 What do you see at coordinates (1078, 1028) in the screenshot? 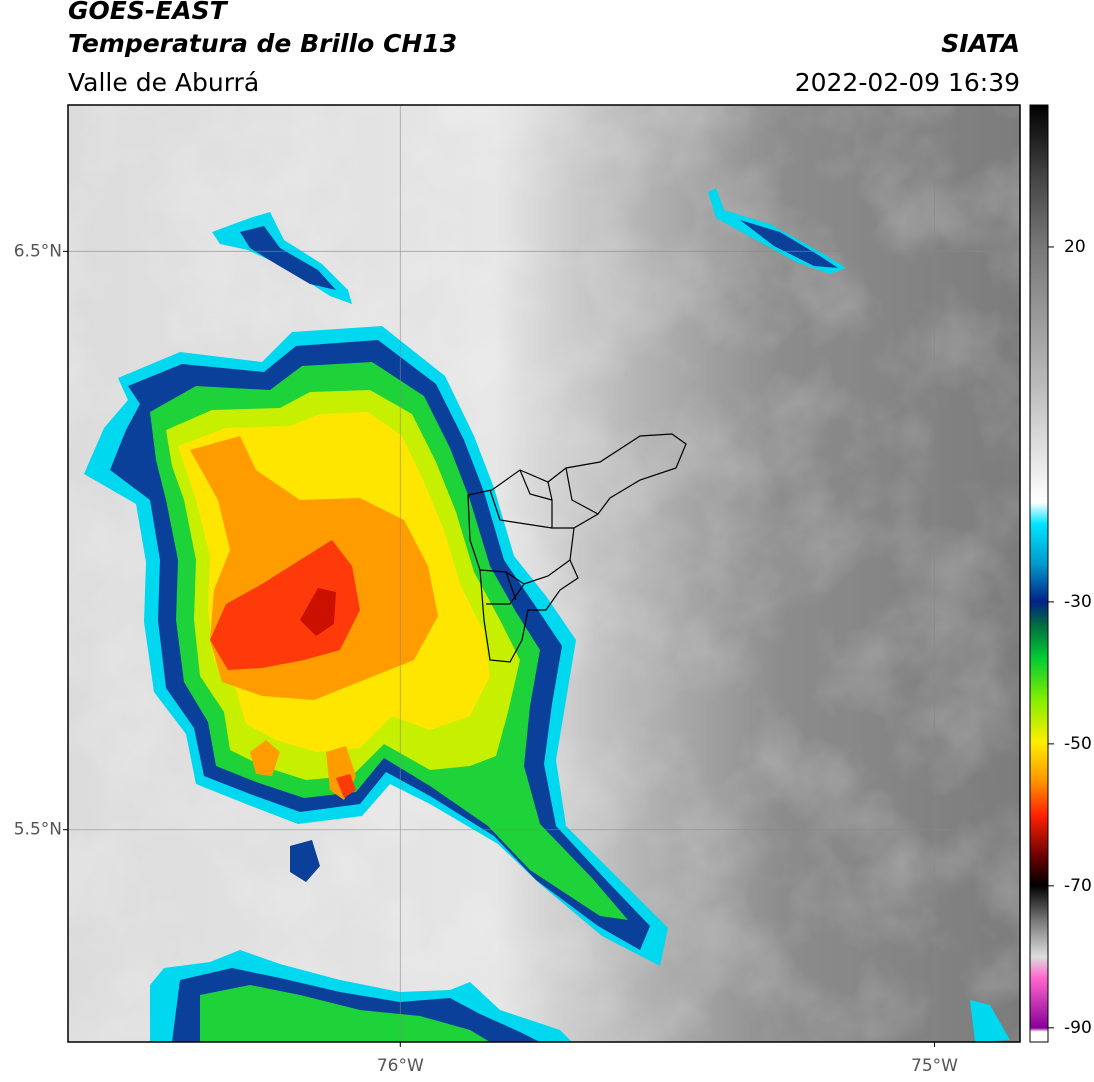
I see `colorbar-tick-label: -90` at bounding box center [1078, 1028].